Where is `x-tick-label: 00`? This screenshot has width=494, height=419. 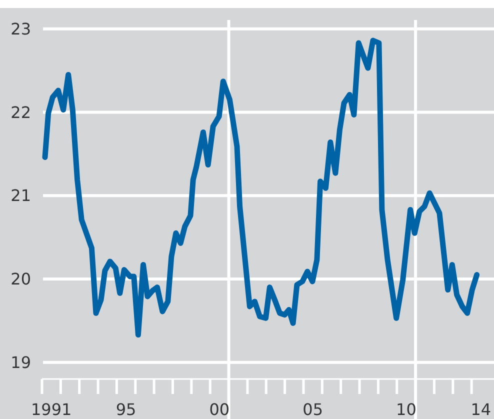 x-tick-label: 00 is located at coordinates (219, 409).